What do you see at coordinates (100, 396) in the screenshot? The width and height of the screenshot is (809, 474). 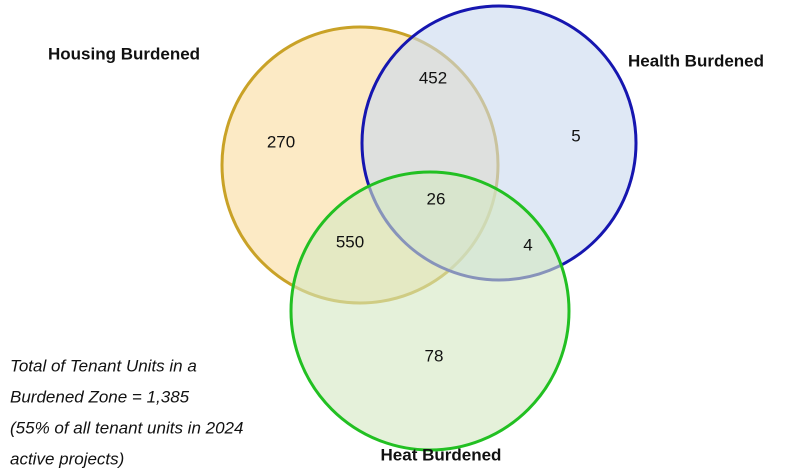 I see `note-line: Burdened Zone = 1,385` at bounding box center [100, 396].